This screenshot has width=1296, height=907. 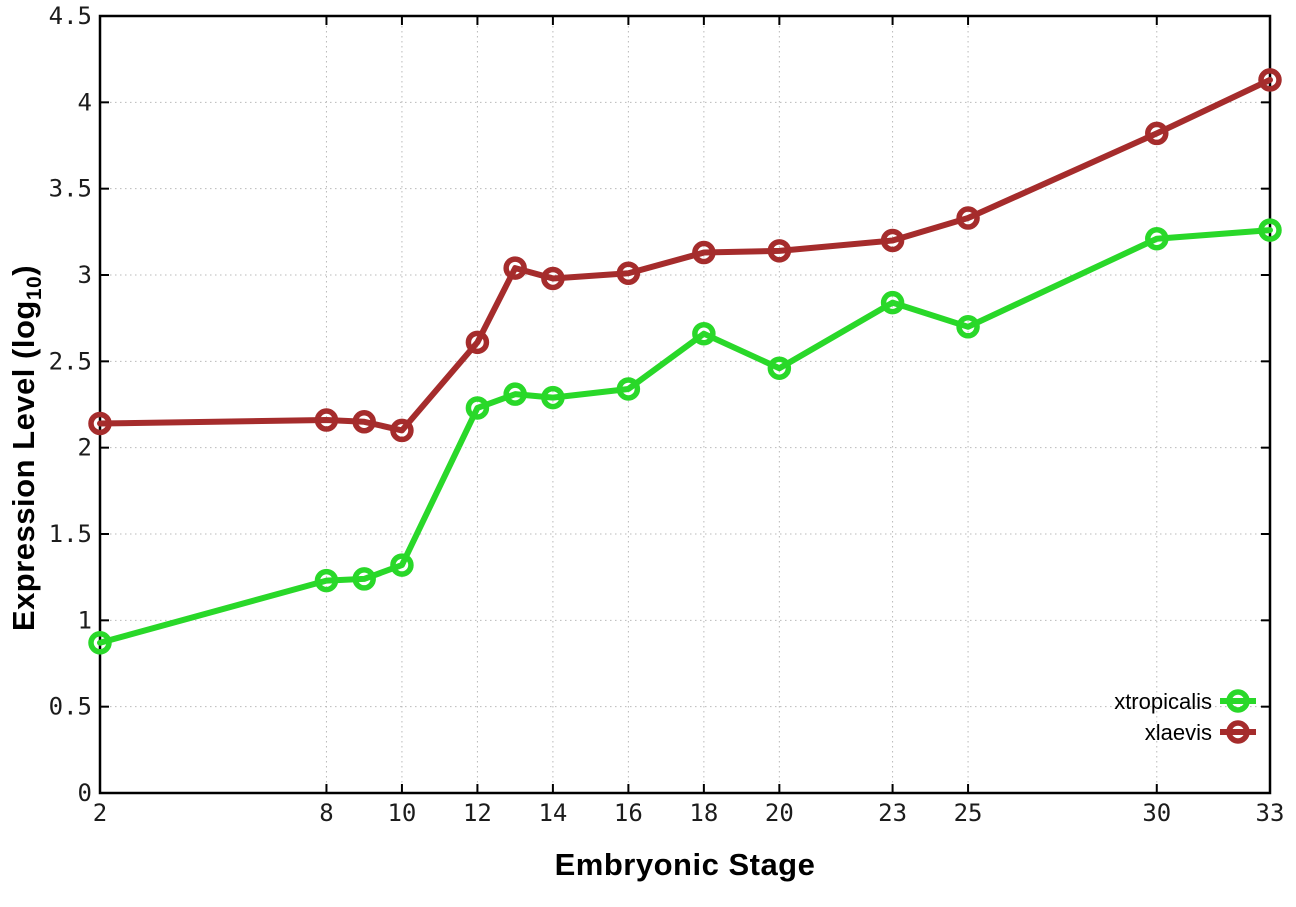 I want to click on legend-label-xtropicalis: xtropicalis, so click(x=1163, y=701).